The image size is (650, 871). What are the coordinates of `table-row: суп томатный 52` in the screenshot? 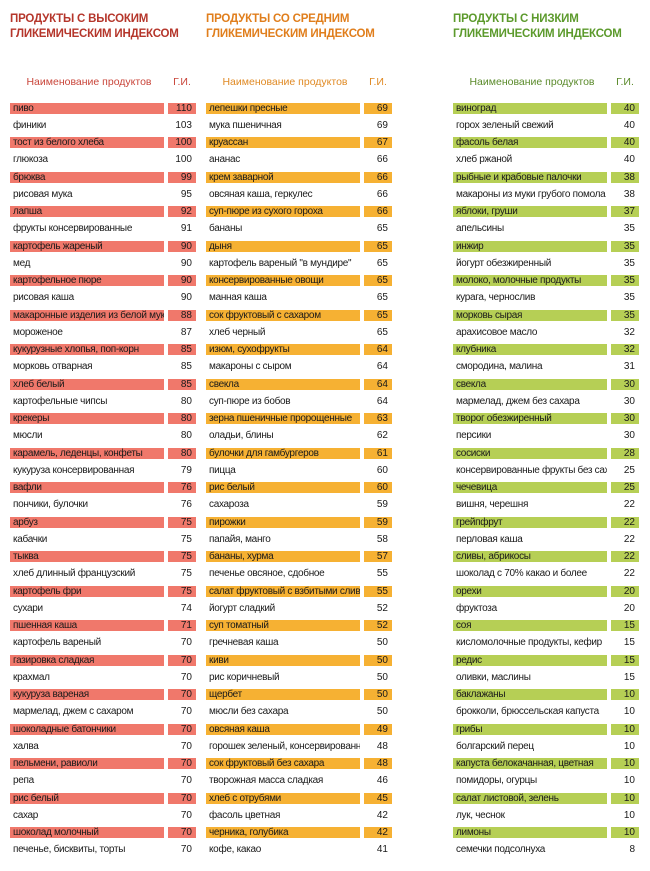 It's located at (299, 626).